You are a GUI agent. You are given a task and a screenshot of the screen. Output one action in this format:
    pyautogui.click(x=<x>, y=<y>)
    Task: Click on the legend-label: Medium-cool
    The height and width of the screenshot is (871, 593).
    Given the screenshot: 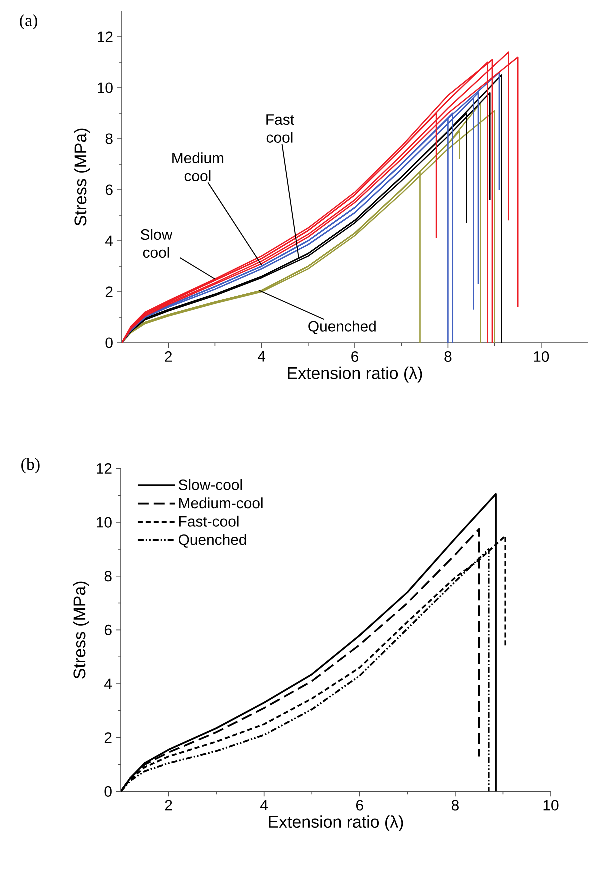 What is the action you would take?
    pyautogui.click(x=221, y=503)
    